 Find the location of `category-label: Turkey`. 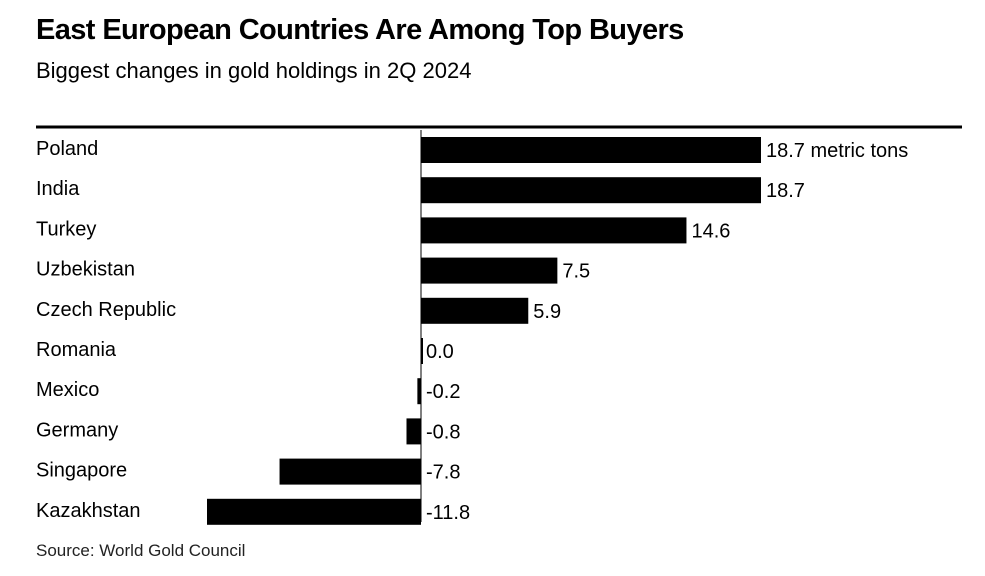

category-label: Turkey is located at coordinates (66, 229).